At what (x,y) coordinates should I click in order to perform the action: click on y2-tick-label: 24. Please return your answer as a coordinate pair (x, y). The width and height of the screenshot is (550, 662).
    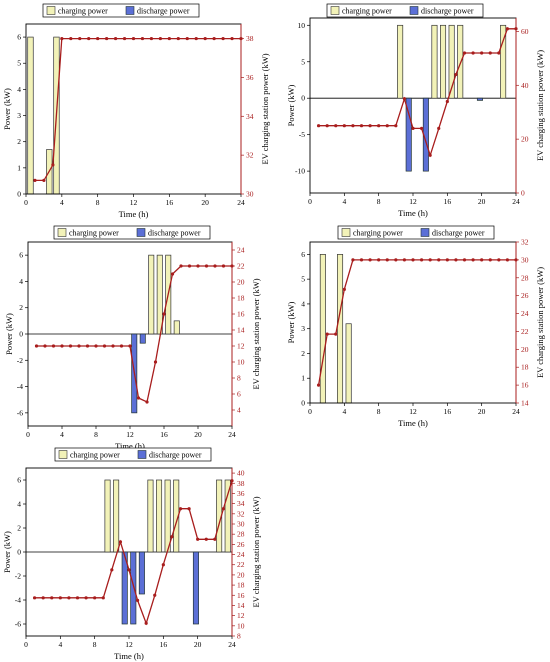
    Looking at the image, I should click on (241, 250).